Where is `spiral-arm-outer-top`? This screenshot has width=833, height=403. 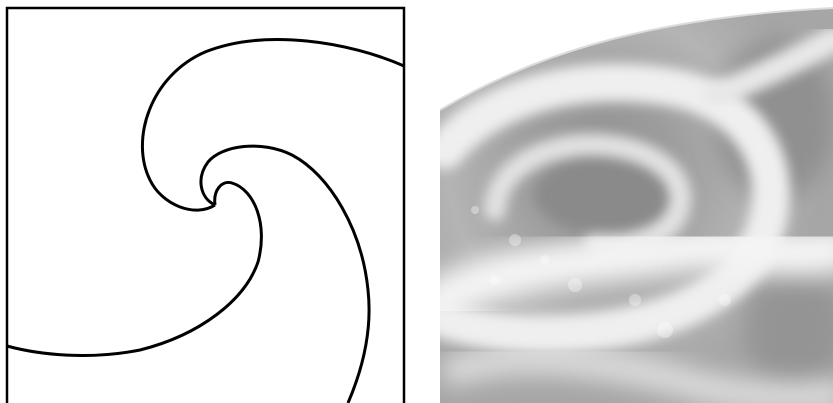 spiral-arm-outer-top is located at coordinates (273, 125).